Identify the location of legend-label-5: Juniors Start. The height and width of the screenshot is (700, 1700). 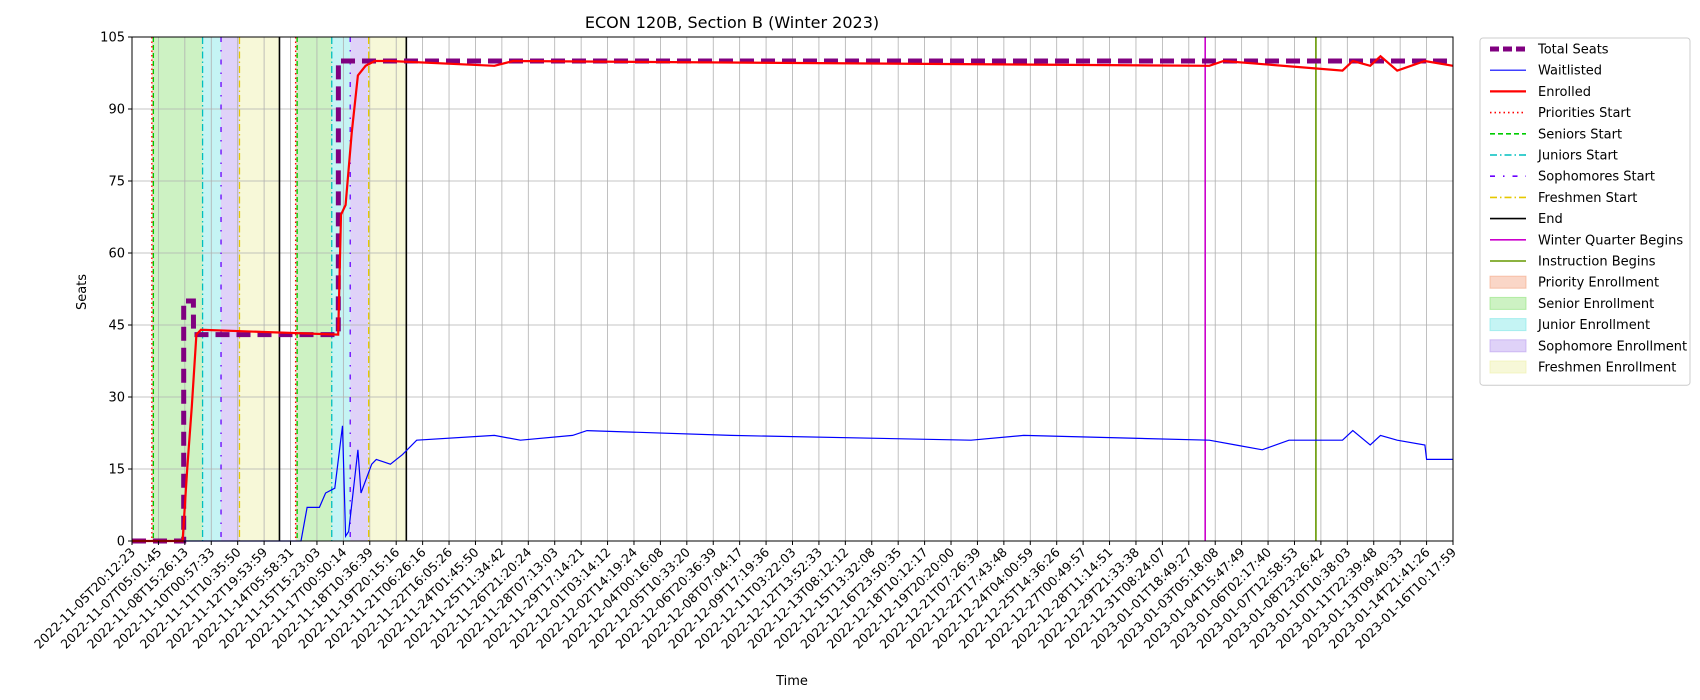
(1577, 156).